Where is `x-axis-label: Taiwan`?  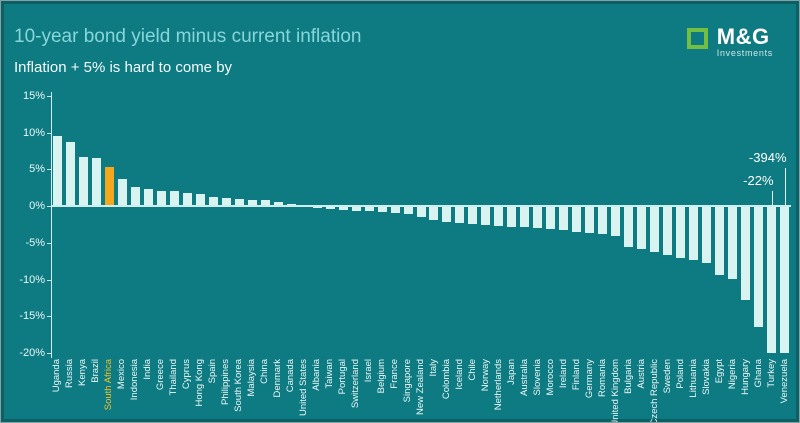 x-axis-label: Taiwan is located at coordinates (330, 374).